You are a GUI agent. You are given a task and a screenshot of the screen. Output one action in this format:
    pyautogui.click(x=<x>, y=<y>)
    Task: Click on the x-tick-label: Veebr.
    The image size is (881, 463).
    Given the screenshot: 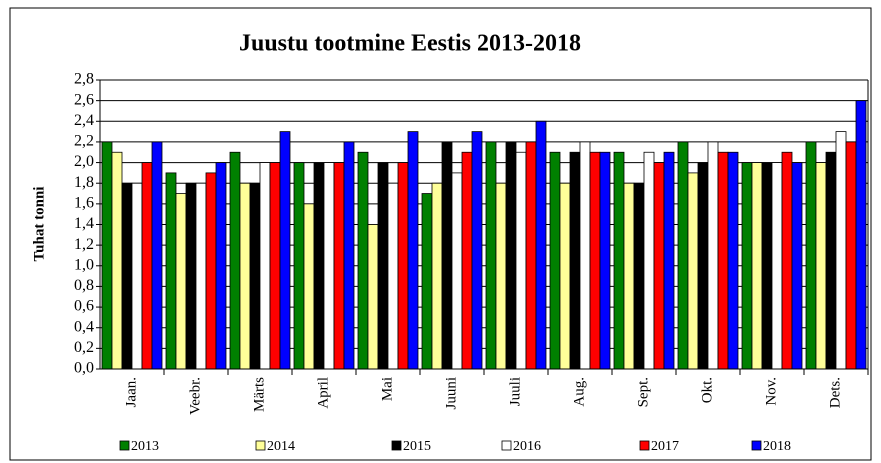 What is the action you would take?
    pyautogui.click(x=195, y=396)
    